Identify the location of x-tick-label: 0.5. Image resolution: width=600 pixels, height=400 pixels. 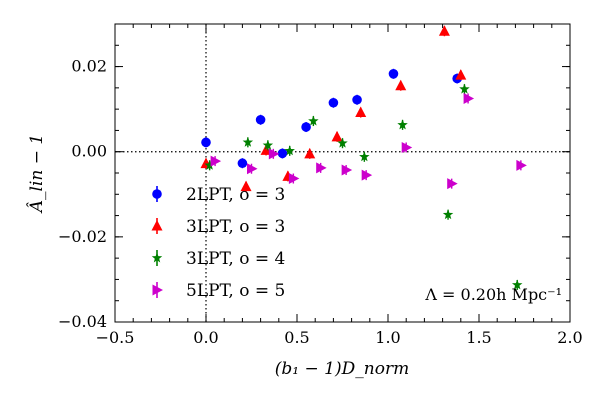
(296, 337).